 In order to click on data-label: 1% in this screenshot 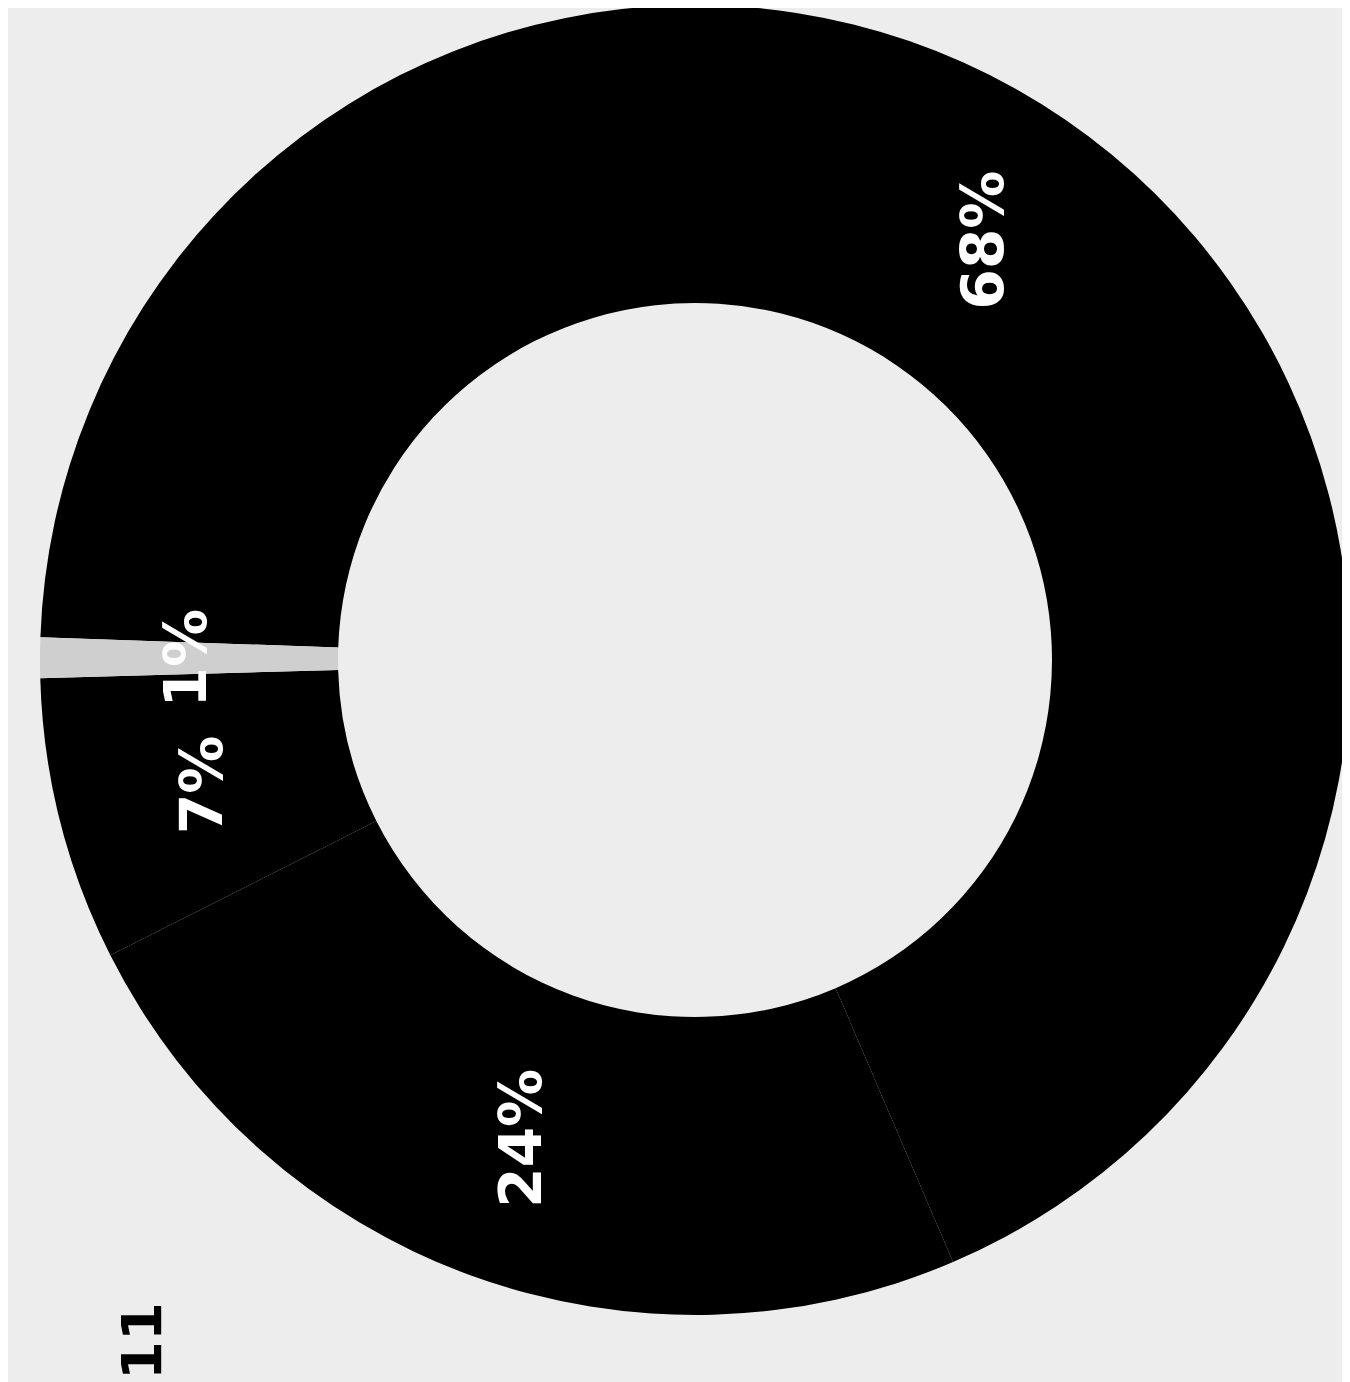, I will do `click(186, 658)`.